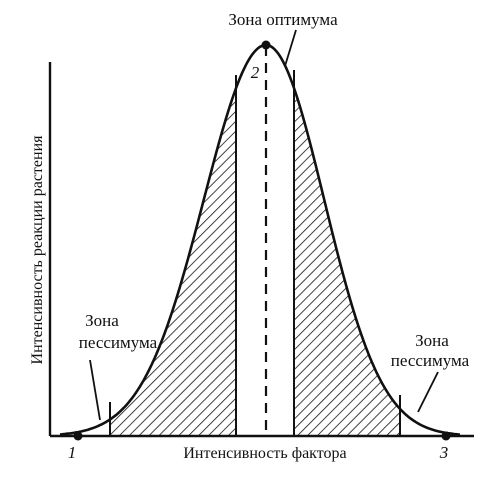  Describe the element at coordinates (72, 452) in the screenshot. I see `point-1-label: 1` at that location.